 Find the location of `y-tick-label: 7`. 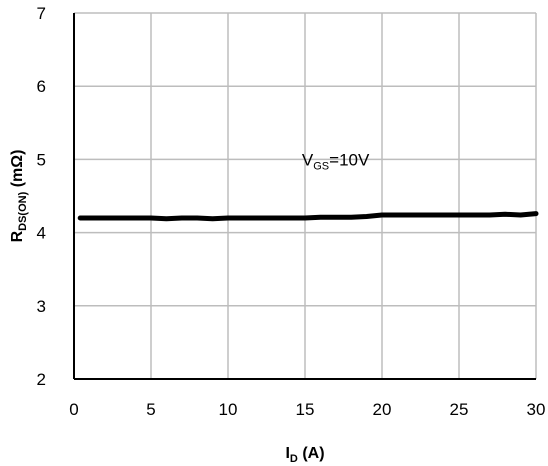

y-tick-label: 7 is located at coordinates (41, 13).